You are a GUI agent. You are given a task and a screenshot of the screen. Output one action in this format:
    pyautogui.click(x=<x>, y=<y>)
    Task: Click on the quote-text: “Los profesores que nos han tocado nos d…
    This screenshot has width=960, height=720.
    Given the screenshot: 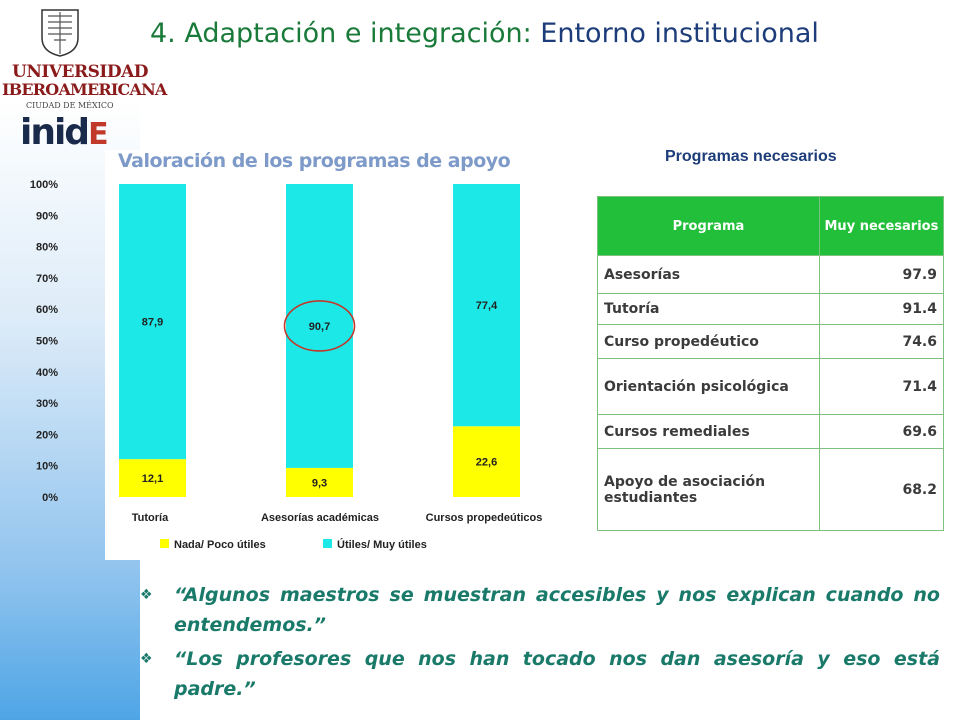 What is the action you would take?
    pyautogui.click(x=557, y=674)
    